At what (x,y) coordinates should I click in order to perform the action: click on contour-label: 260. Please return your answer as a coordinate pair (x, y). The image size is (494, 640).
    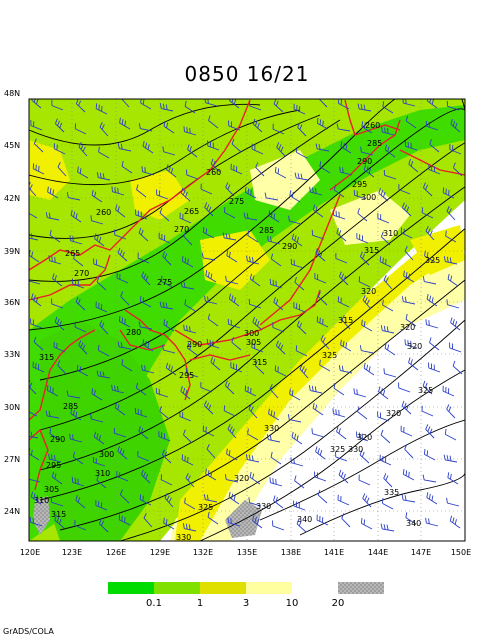
    Looking at the image, I should click on (372, 125).